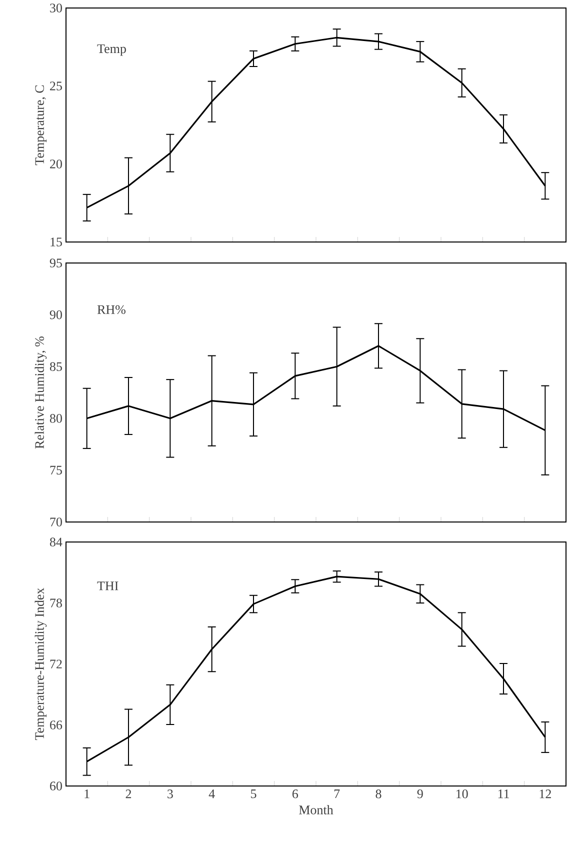 The height and width of the screenshot is (851, 582). Describe the element at coordinates (462, 794) in the screenshot. I see `x-tick-label: 10` at that location.